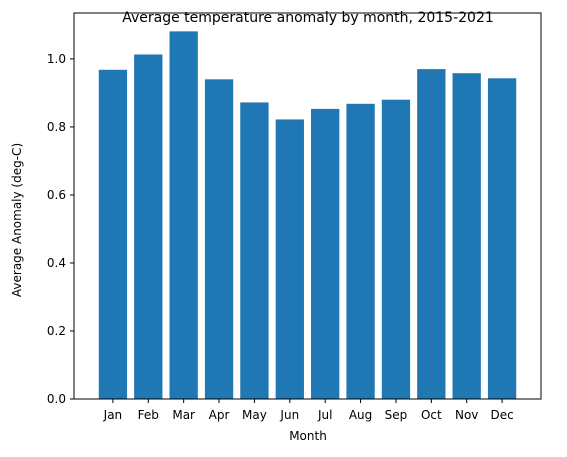 This screenshot has width=567, height=457. I want to click on y-tick-label-1-0: 1.0, so click(56, 59).